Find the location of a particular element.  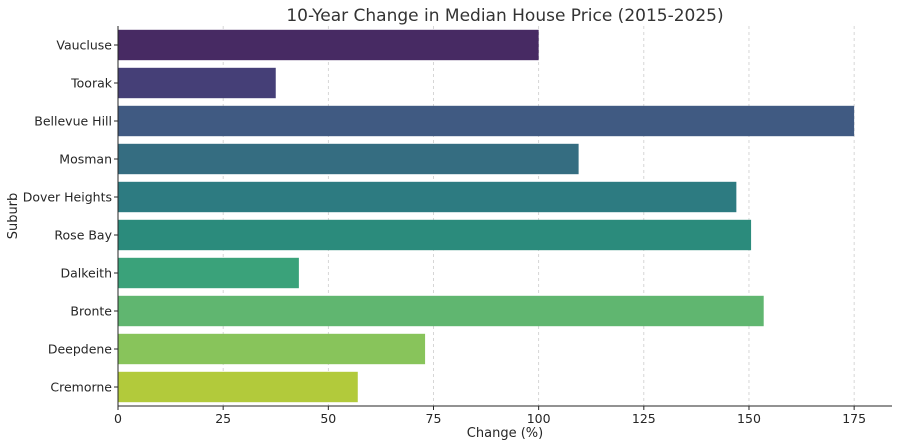

x-tick-labels: 0 25 50 75 100 125 150 175 is located at coordinates (490, 416).